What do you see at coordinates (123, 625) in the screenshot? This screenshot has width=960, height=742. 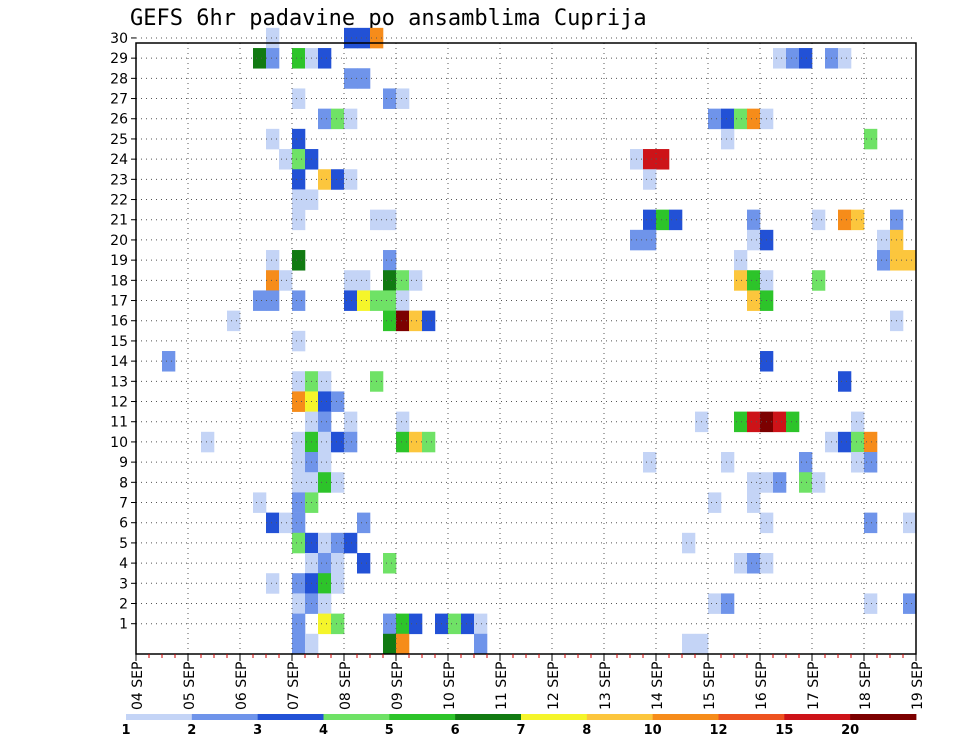 I see `y-tick-label: 1` at bounding box center [123, 625].